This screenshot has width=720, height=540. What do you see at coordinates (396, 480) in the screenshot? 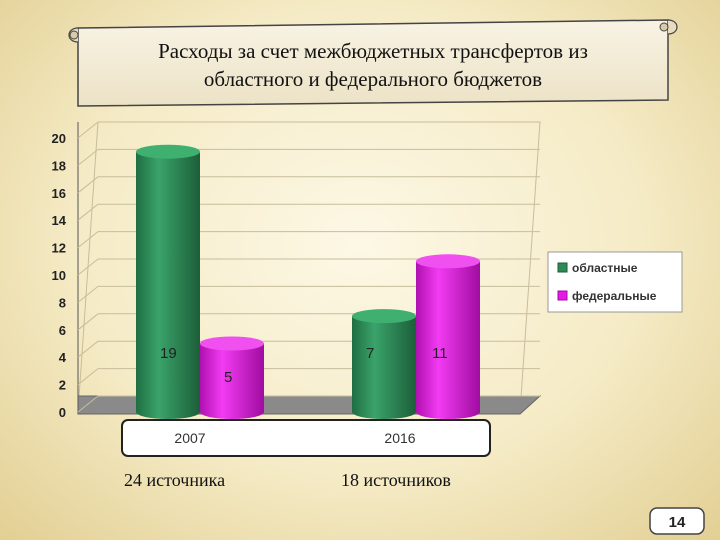
I see `note-2016: 18 источников` at bounding box center [396, 480].